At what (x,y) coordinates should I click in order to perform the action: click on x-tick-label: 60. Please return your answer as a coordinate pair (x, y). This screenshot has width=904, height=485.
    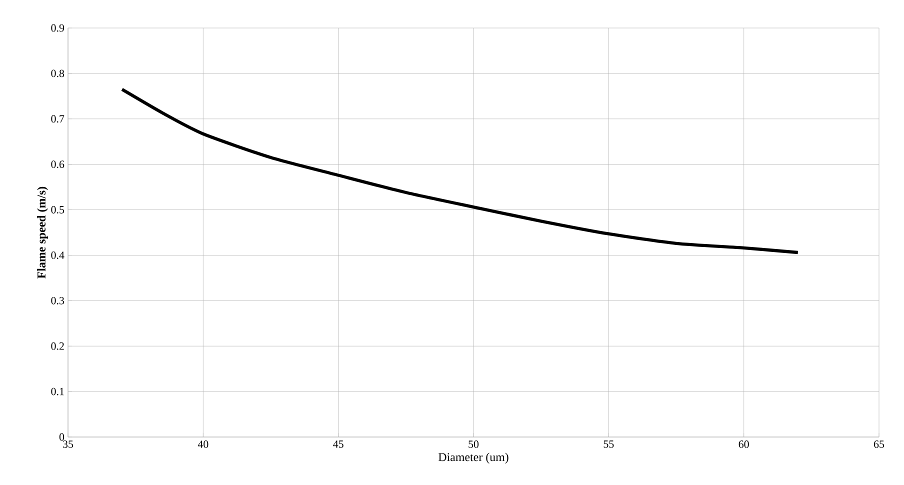
    Looking at the image, I should click on (743, 444).